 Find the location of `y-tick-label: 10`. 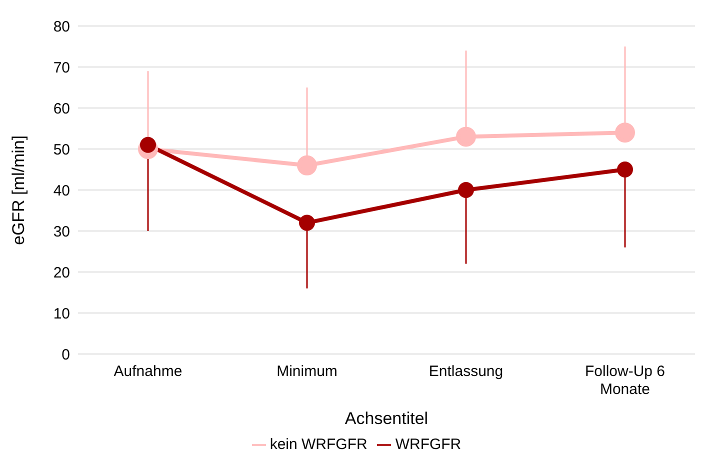

y-tick-label: 10 is located at coordinates (61, 313).